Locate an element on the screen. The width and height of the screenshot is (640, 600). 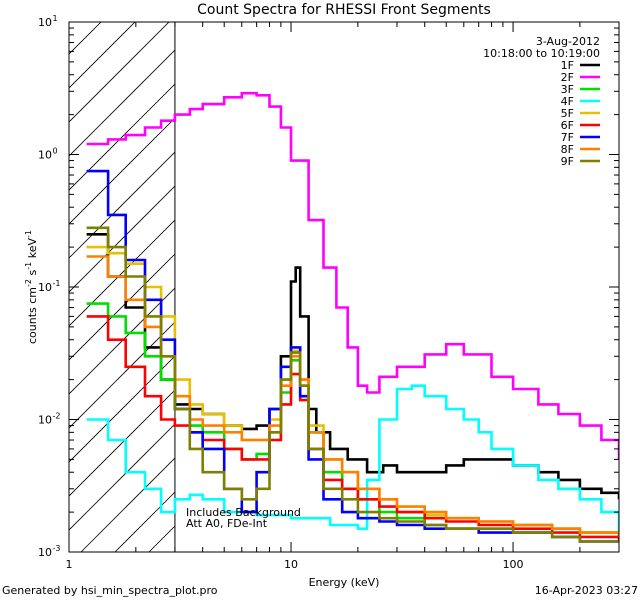
y-tick-label-exponent: 1 is located at coordinates (55, 18).